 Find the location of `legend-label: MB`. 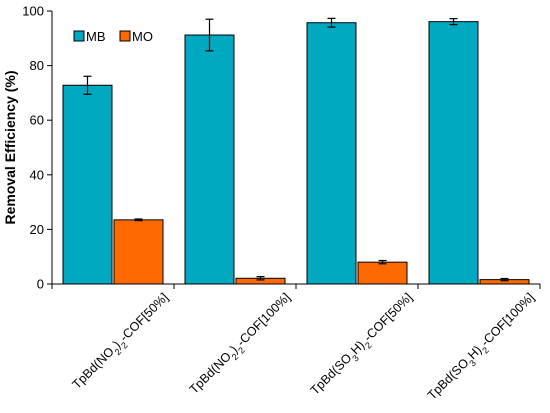

legend-label: MB is located at coordinates (96, 36).